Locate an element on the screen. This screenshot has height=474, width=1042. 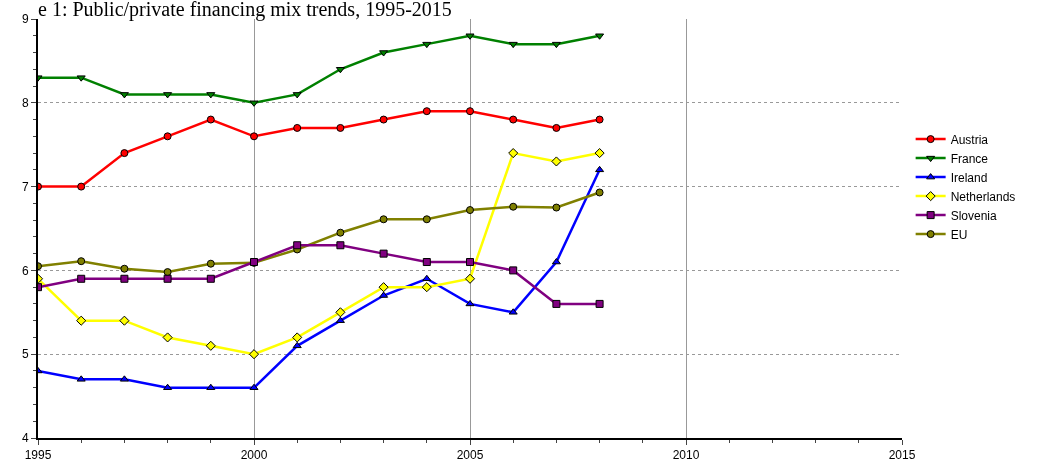
legend-label: EU is located at coordinates (959, 234).